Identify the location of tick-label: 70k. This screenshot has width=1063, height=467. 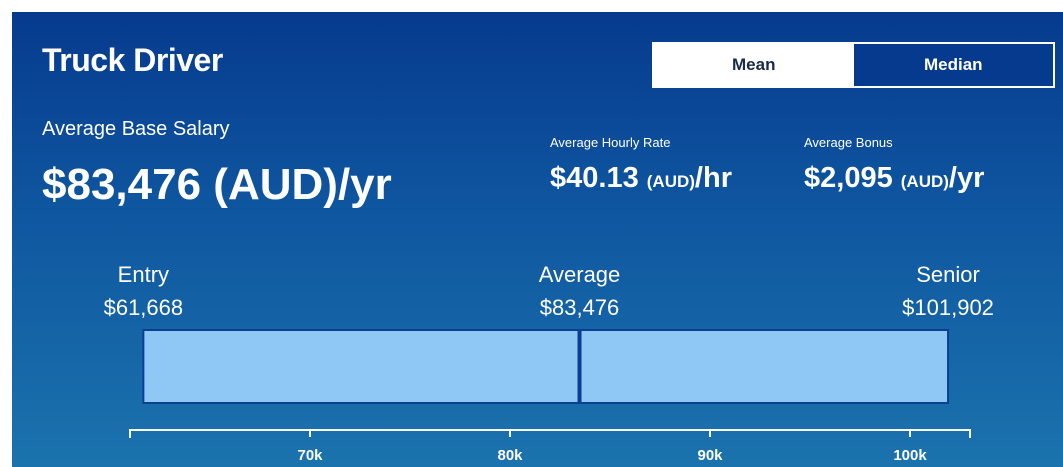
(310, 455).